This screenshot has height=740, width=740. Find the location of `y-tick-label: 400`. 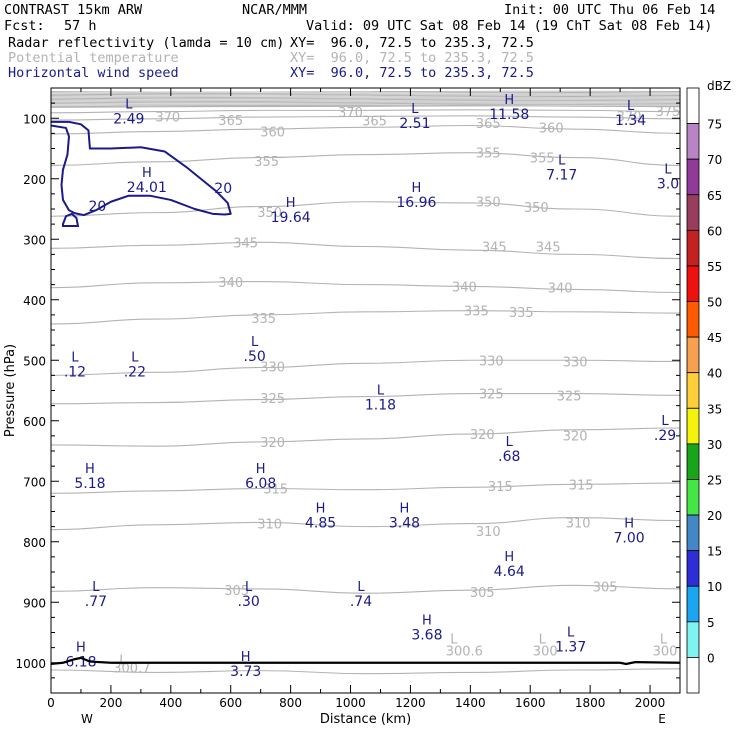

y-tick-label: 400 is located at coordinates (34, 301).